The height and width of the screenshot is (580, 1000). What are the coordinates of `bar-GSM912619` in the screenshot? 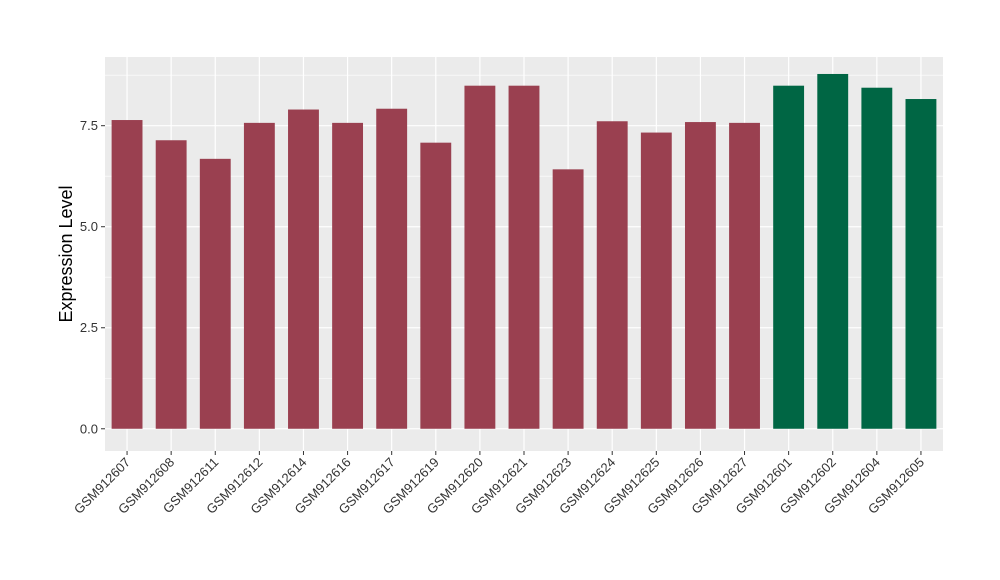 It's located at (436, 285).